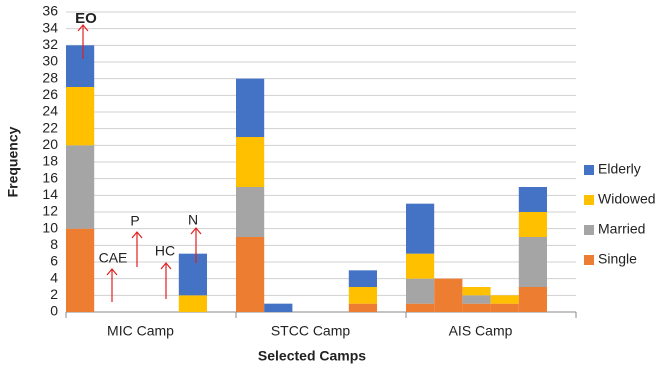 Image resolution: width=661 pixels, height=370 pixels. I want to click on y-tick-label: 4, so click(54, 277).